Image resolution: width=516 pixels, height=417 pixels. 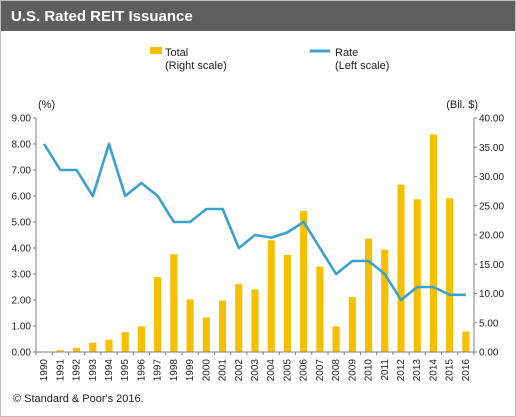 What do you see at coordinates (22, 249) in the screenshot?
I see `left-tick-label: 4.00` at bounding box center [22, 249].